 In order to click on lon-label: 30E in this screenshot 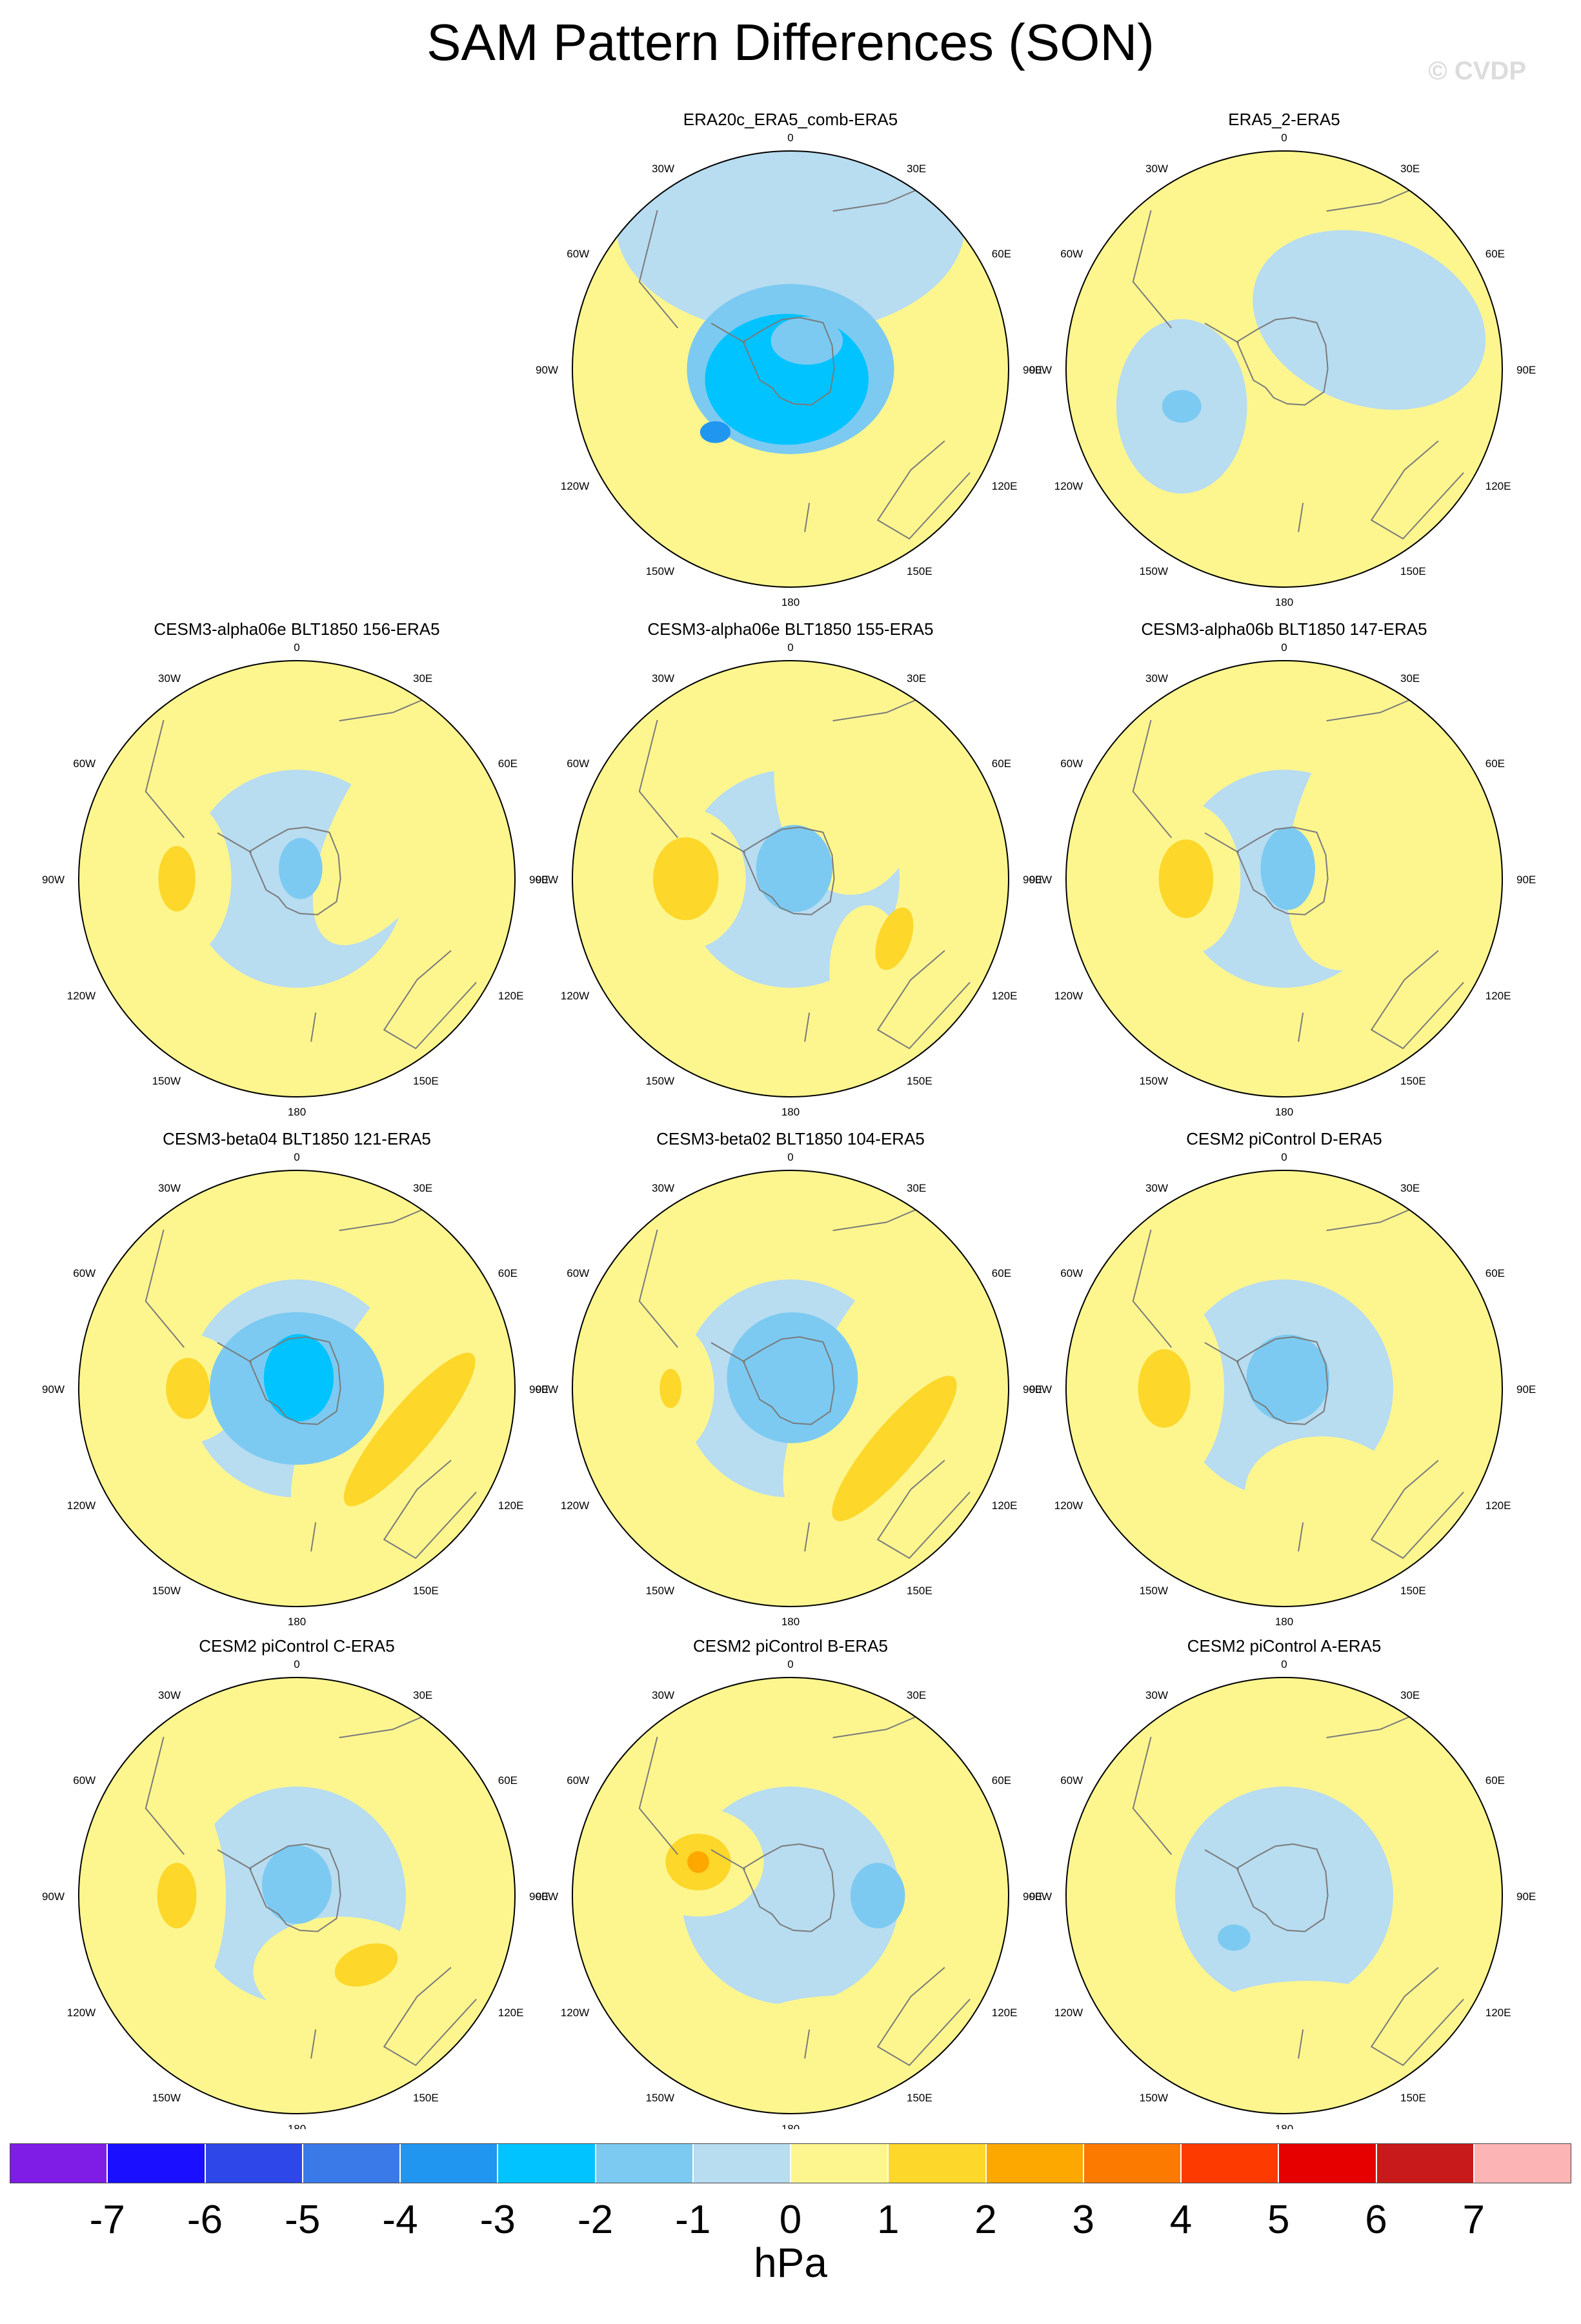, I will do `click(1410, 1188)`.